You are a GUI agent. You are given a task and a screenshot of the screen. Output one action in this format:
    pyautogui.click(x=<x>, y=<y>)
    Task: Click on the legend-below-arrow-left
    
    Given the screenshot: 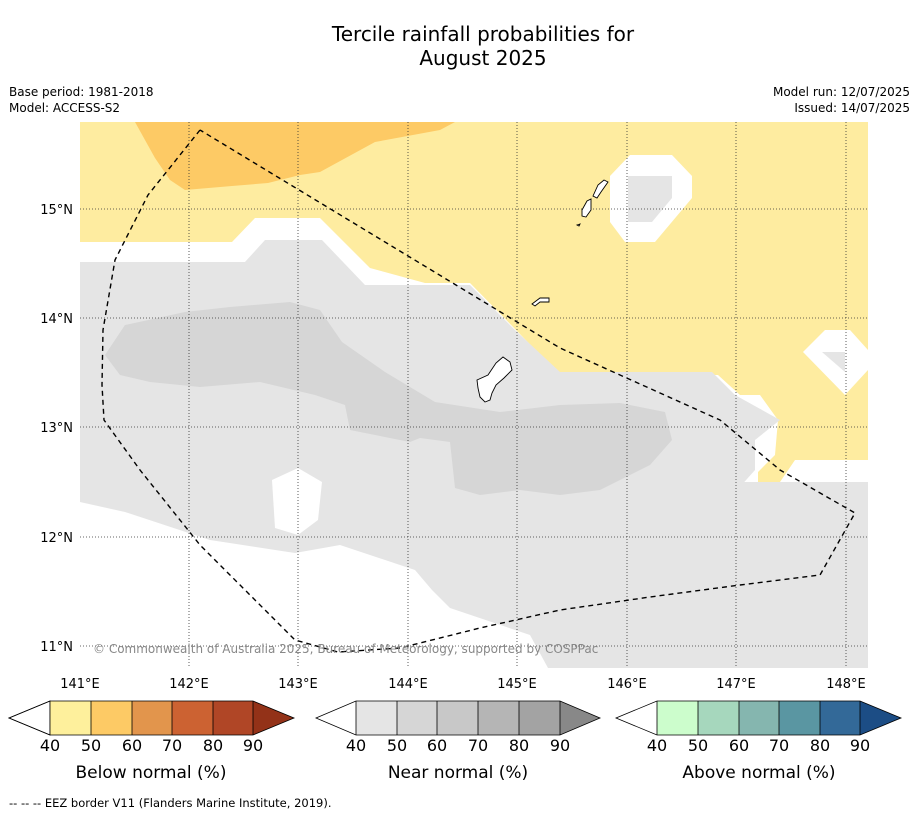 What is the action you would take?
    pyautogui.click(x=29, y=718)
    